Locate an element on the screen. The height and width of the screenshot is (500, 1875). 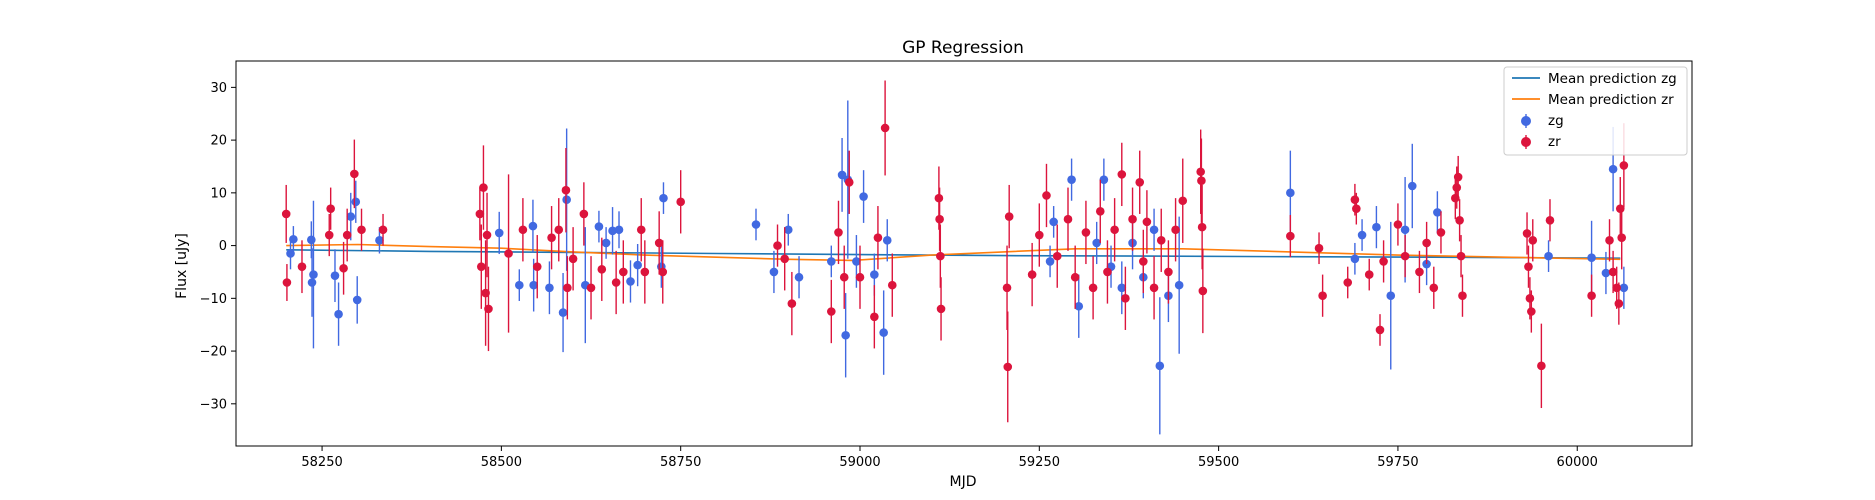
x-axis-title: MJD is located at coordinates (963, 482).